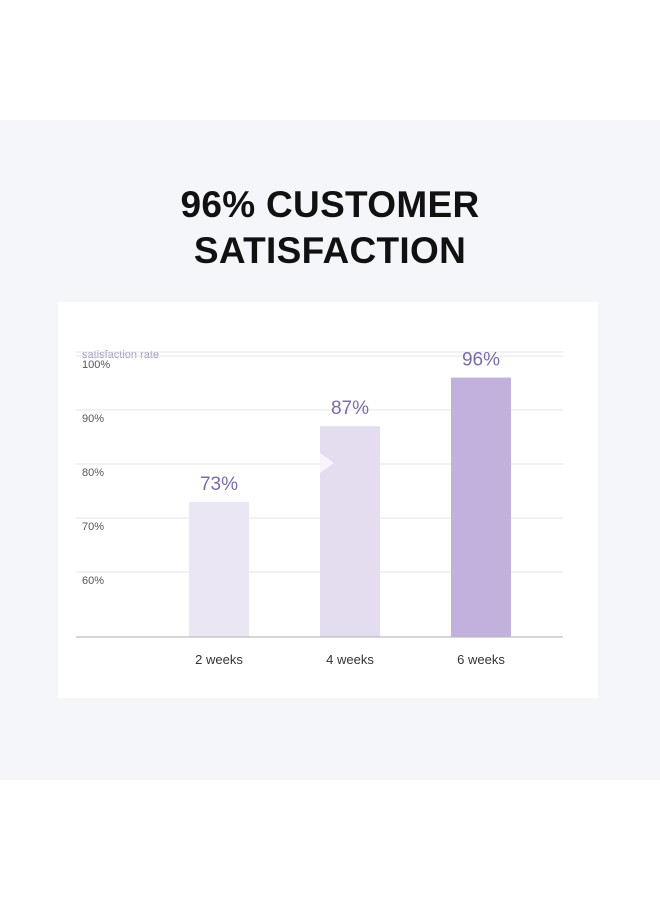 This screenshot has height=900, width=660. Describe the element at coordinates (327, 463) in the screenshot. I see `arrow-marker-icon` at that location.